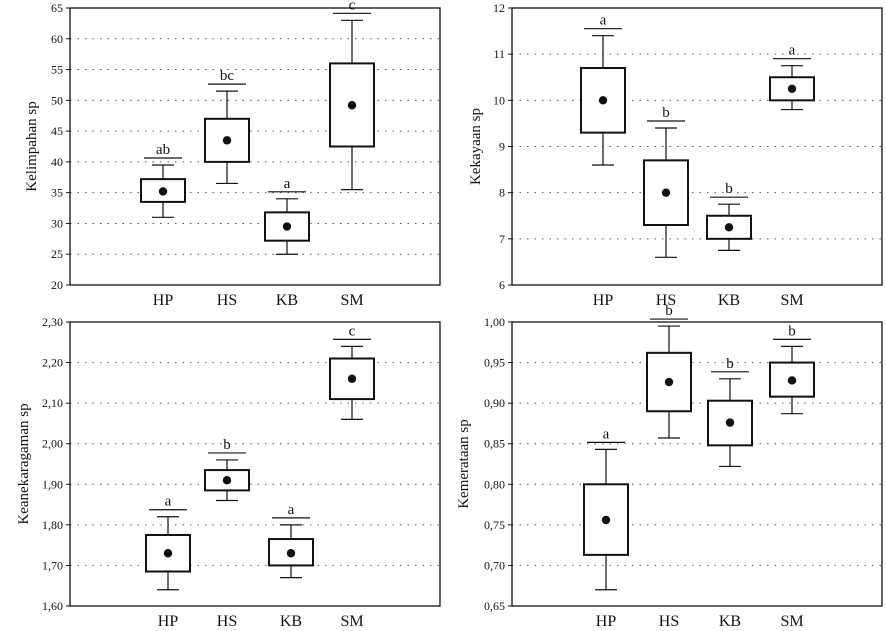 The width and height of the screenshot is (886, 631). Describe the element at coordinates (792, 369) in the screenshot. I see `box-SM: b` at that location.